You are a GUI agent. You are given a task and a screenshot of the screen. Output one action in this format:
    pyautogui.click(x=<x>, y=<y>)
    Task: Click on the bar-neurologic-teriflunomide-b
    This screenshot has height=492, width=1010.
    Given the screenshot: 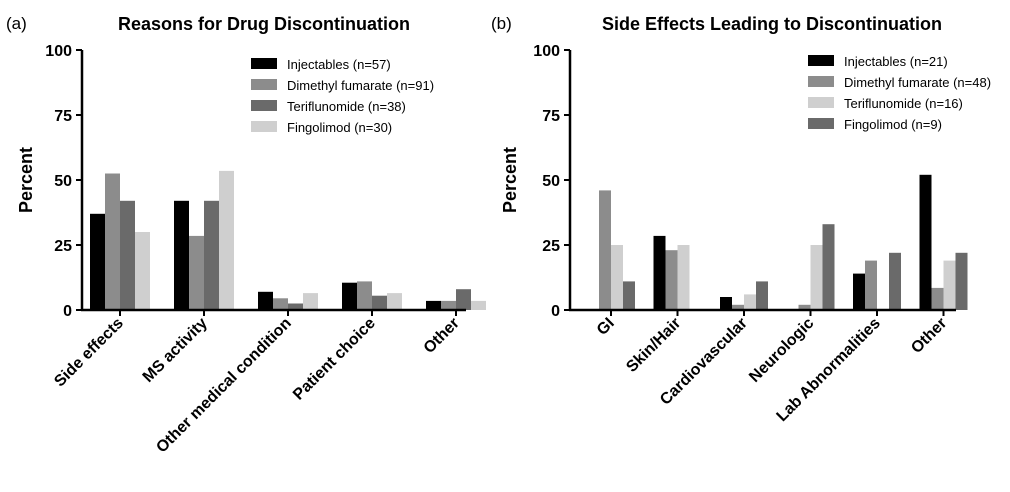 What is the action you would take?
    pyautogui.click(x=816, y=277)
    